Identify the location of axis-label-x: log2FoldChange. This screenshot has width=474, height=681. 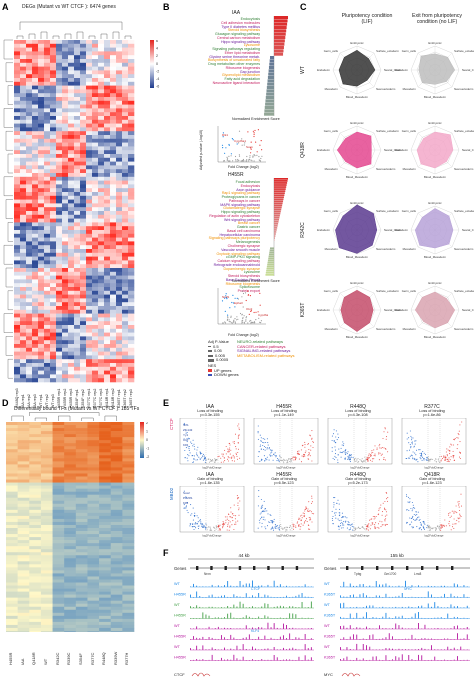
(434, 536).